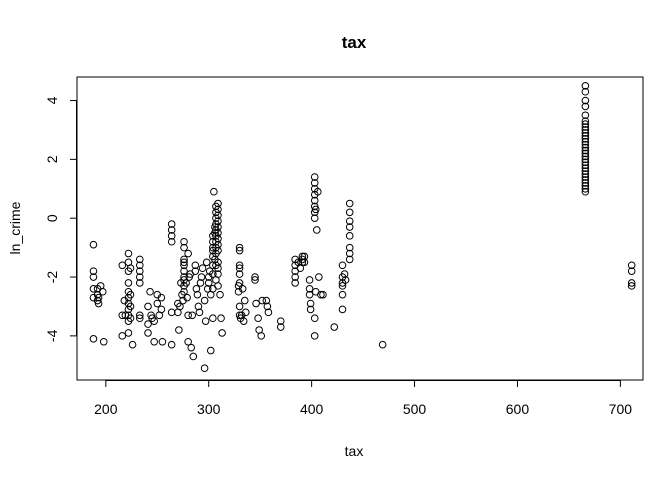 The width and height of the screenshot is (672, 480). I want to click on y-axis-label: ln_crime, so click(15, 227).